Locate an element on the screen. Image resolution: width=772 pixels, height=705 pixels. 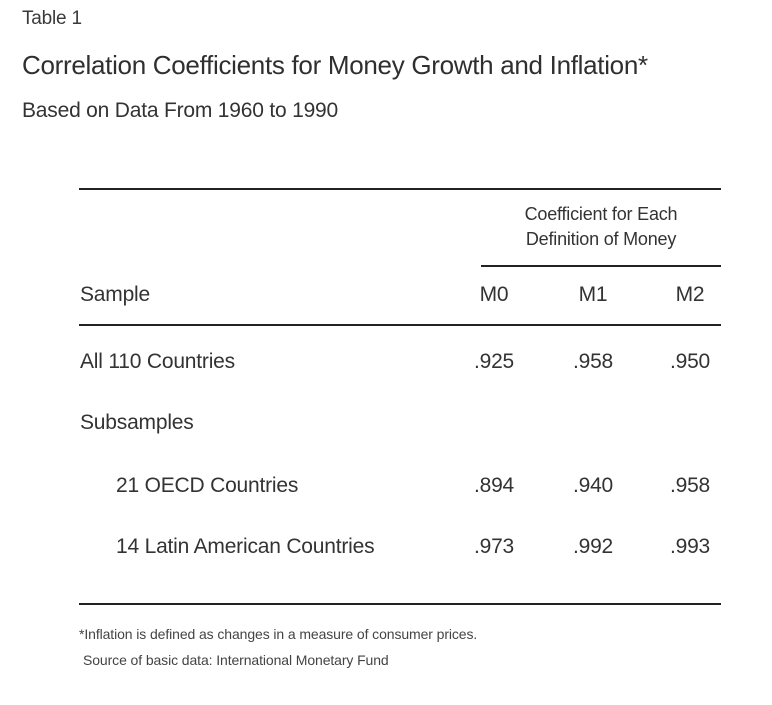
table-subtitle: Based on Data From 1960 to 1990 is located at coordinates (180, 110).